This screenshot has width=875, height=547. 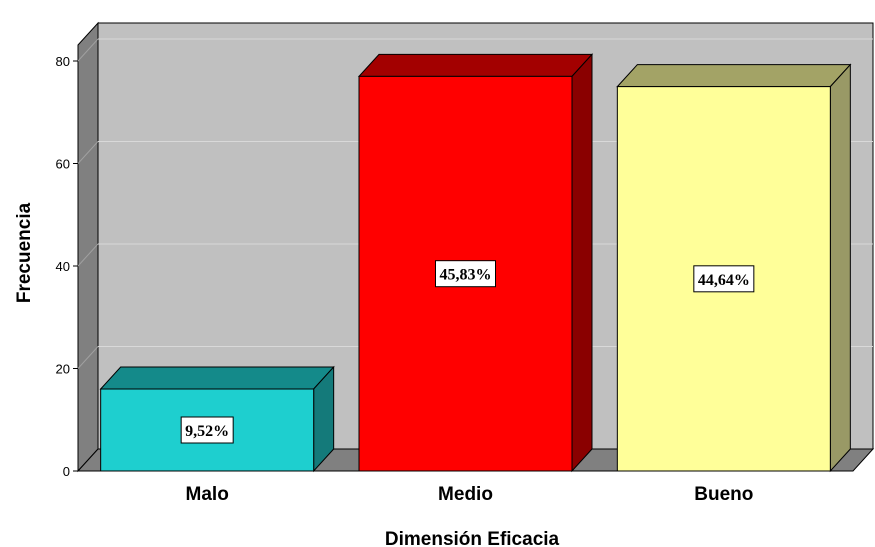 I want to click on y-tick-label: 60, so click(x=63, y=164).